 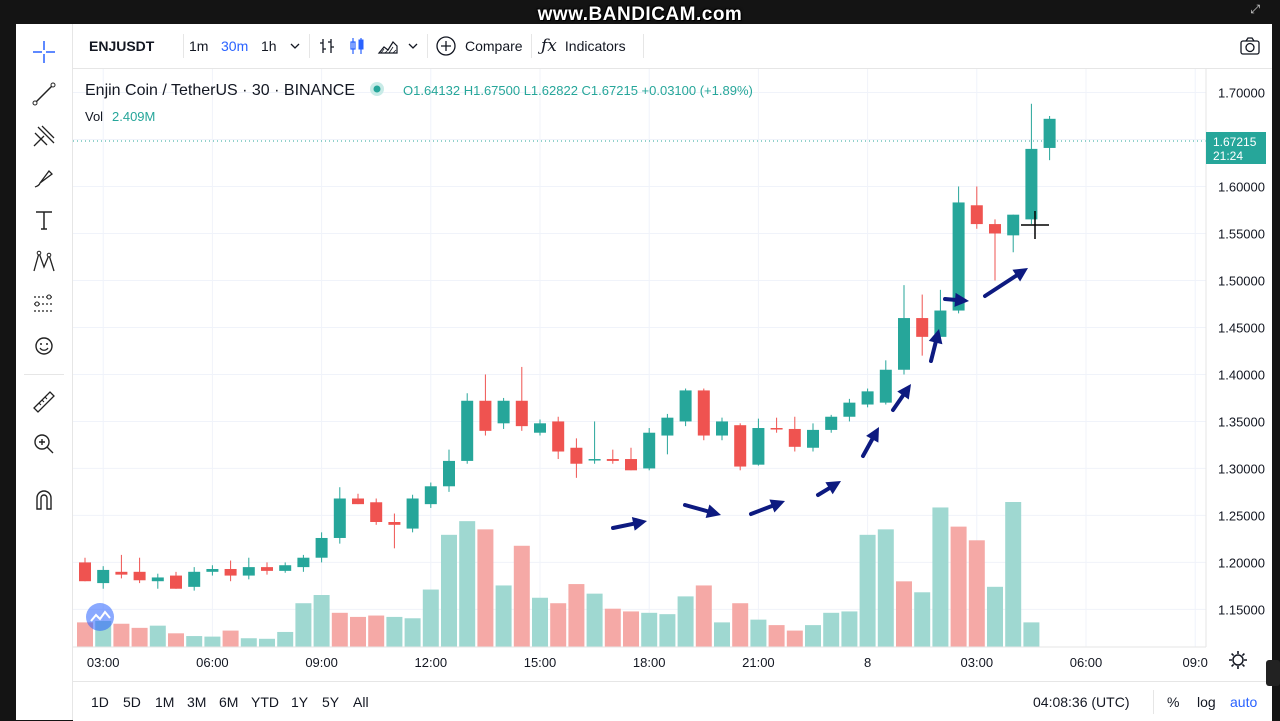 I want to click on camera-icon, so click(x=1250, y=46).